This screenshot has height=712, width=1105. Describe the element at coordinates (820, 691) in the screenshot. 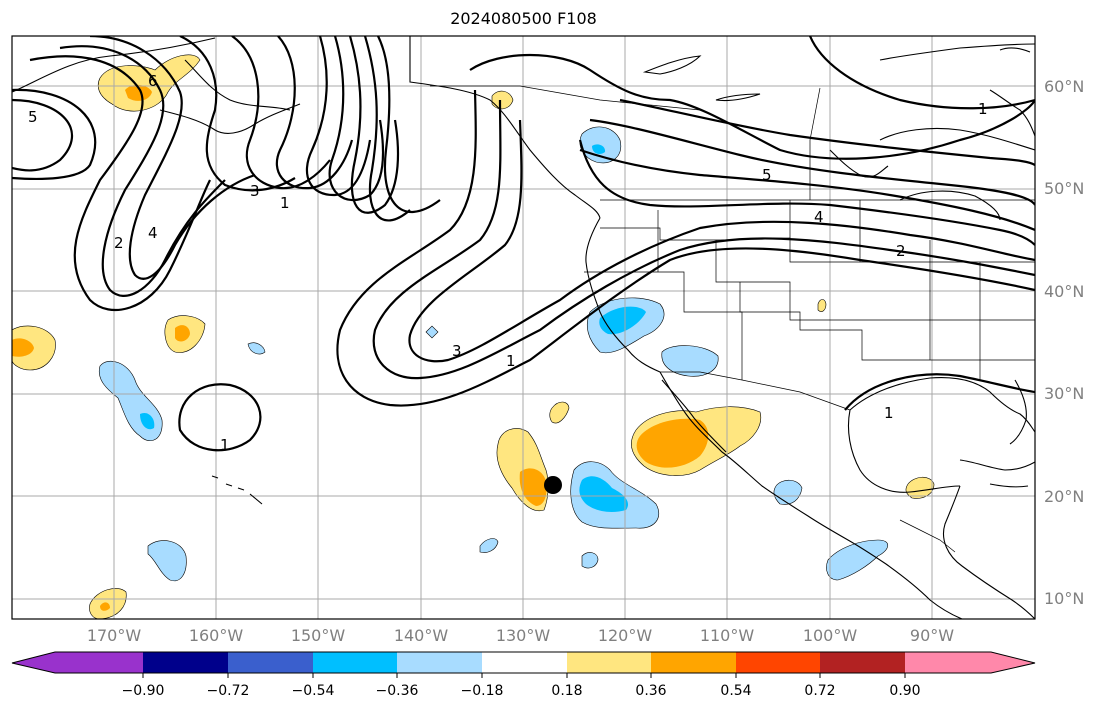

I see `colorbar-tick-label: 0.72` at that location.